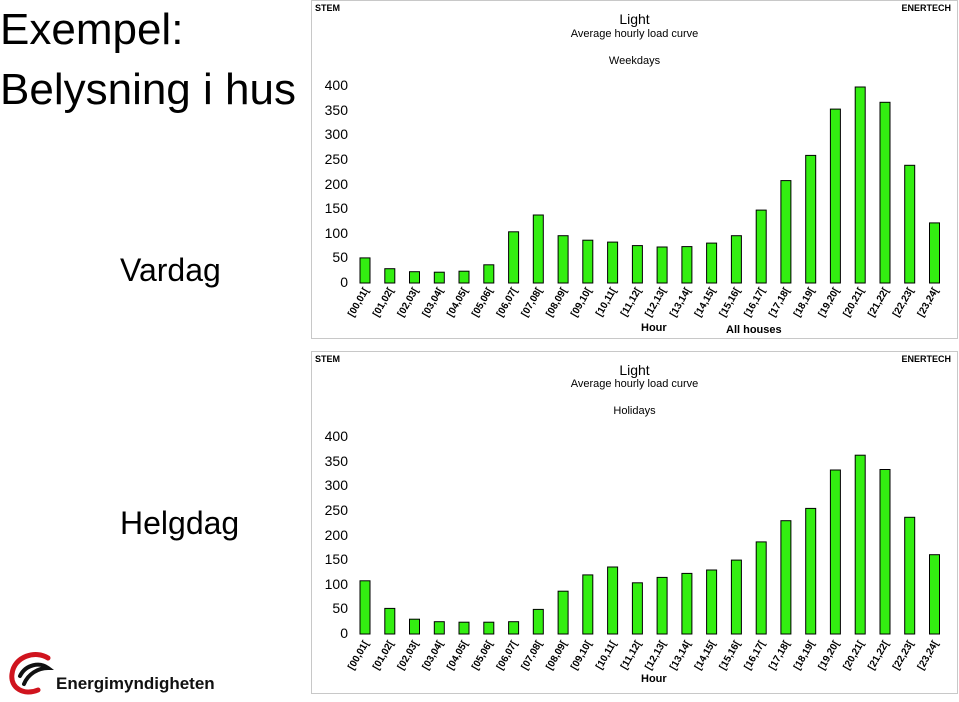 This screenshot has height=702, width=959. What do you see at coordinates (634, 61) in the screenshot?
I see `chart-period: Weekdays` at bounding box center [634, 61].